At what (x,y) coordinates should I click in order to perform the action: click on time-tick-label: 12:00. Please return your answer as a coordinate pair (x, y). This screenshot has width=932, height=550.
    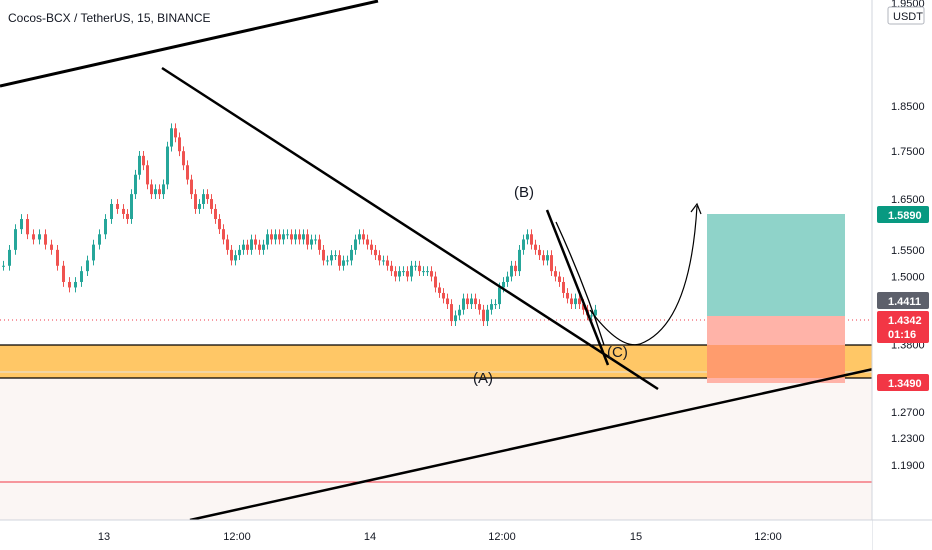
    Looking at the image, I should click on (502, 537).